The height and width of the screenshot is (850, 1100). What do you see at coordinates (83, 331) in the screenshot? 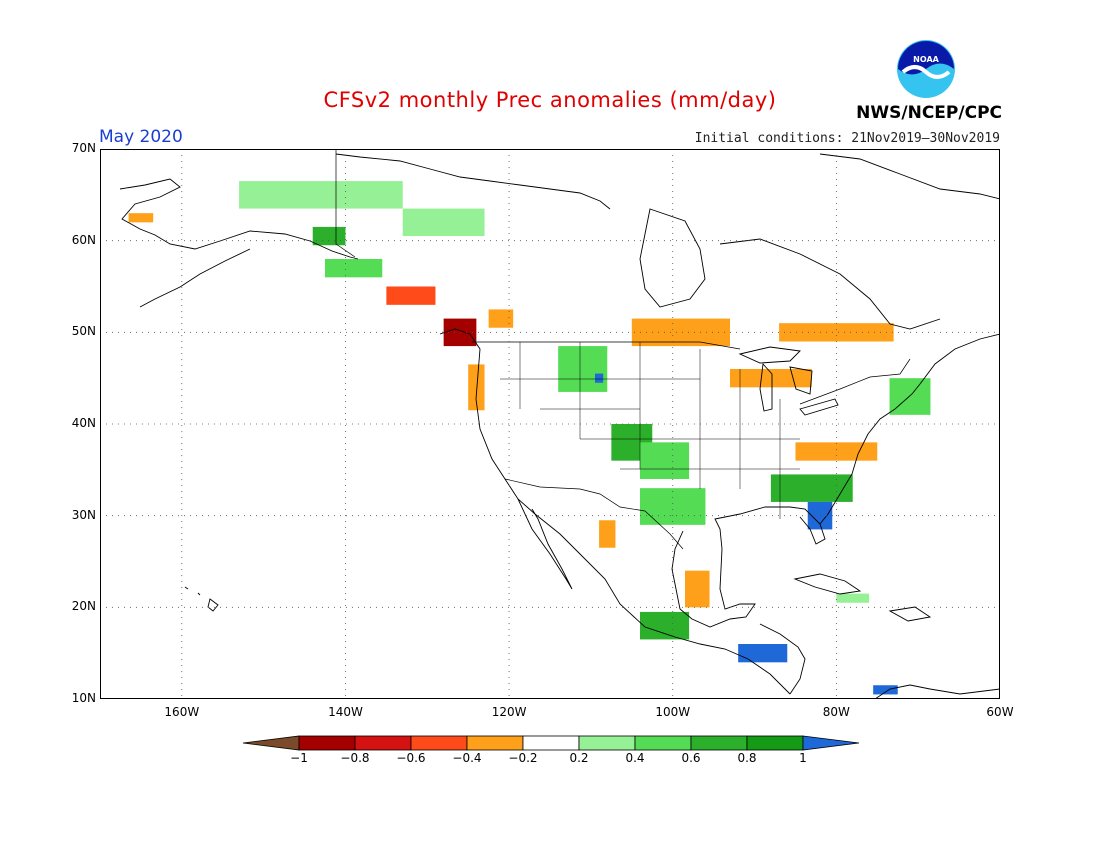
I see `lat-tick-label: 50N` at bounding box center [83, 331].